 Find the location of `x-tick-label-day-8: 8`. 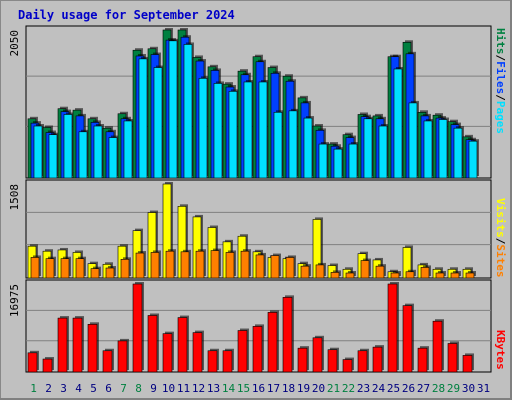

x-tick-label-day-8: 8 is located at coordinates (138, 388).